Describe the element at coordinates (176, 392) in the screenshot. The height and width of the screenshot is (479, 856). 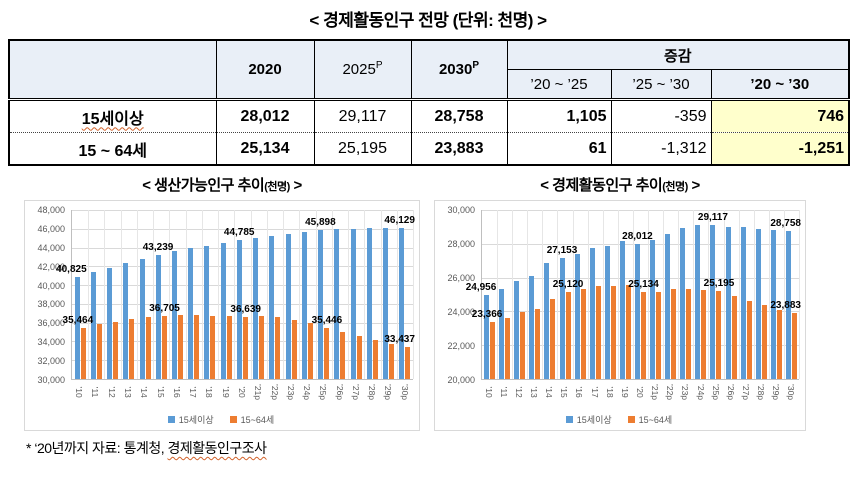
I see `x-axis-label-text: ’16` at that location.